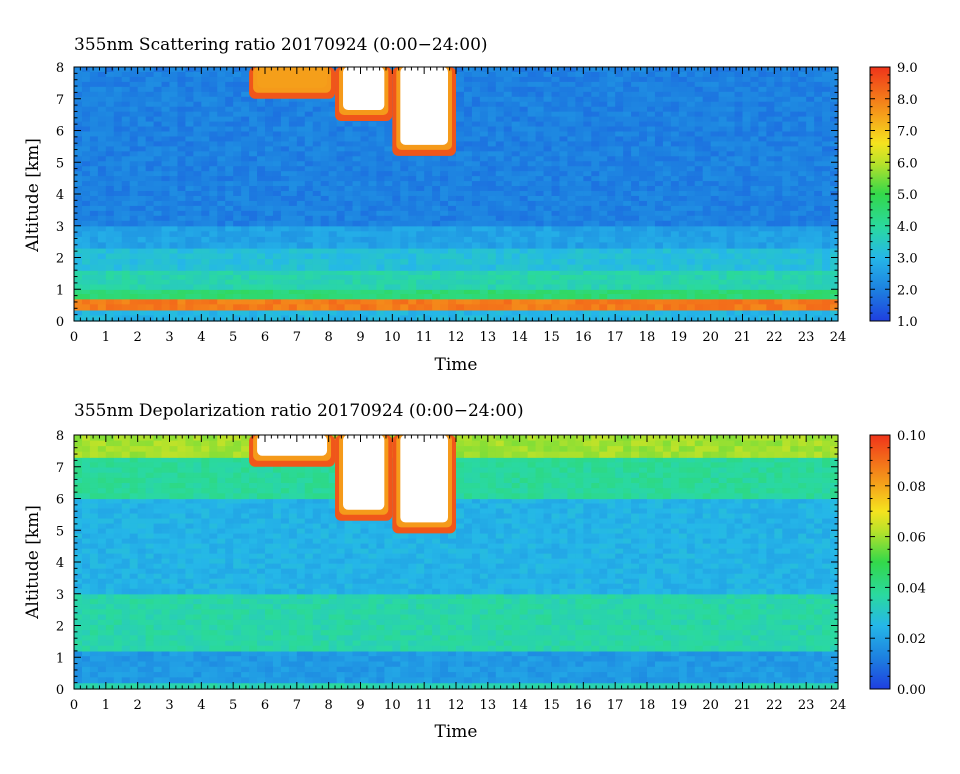 This screenshot has height=774, width=960. I want to click on colorbar: 0.000.020.040.060.080.10, so click(898, 563).